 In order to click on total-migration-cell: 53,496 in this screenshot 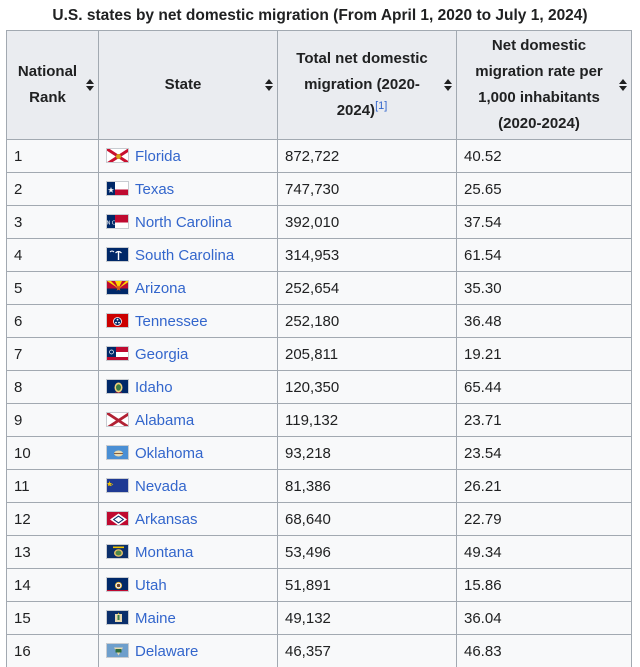, I will do `click(367, 552)`.